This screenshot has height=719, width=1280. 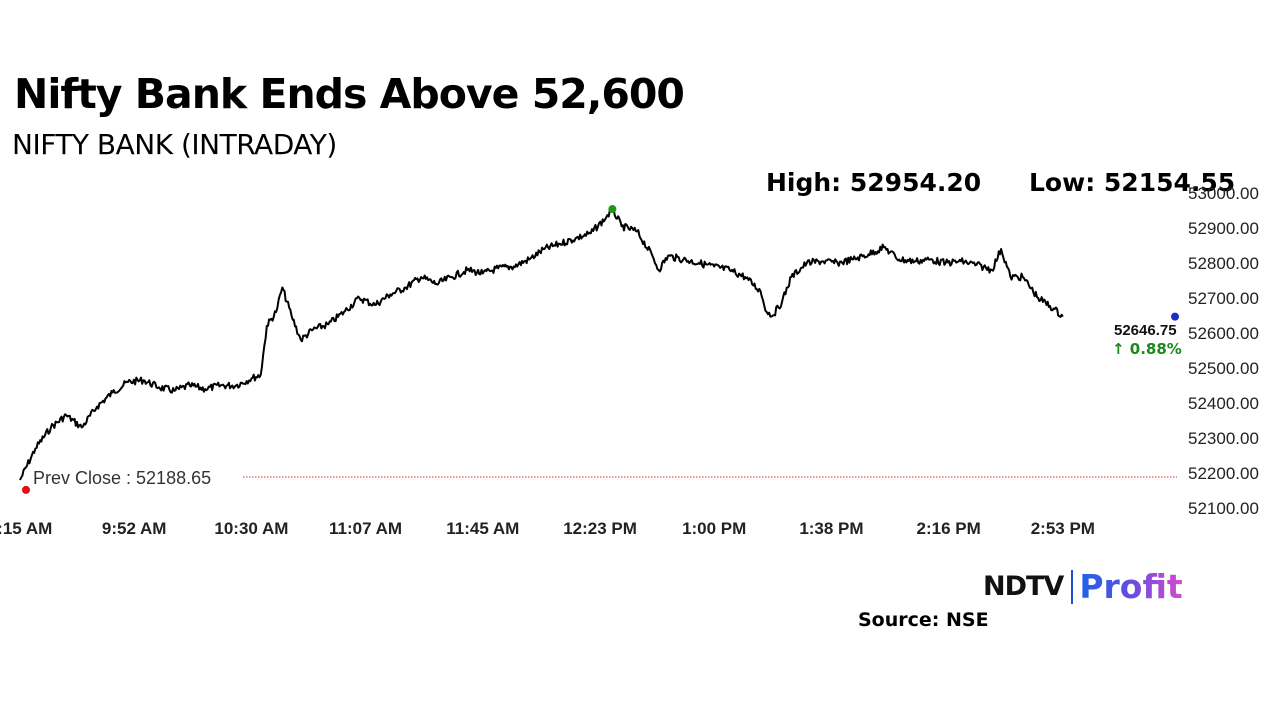 I want to click on change-label: ↑ 0.88%, so click(x=1147, y=349).